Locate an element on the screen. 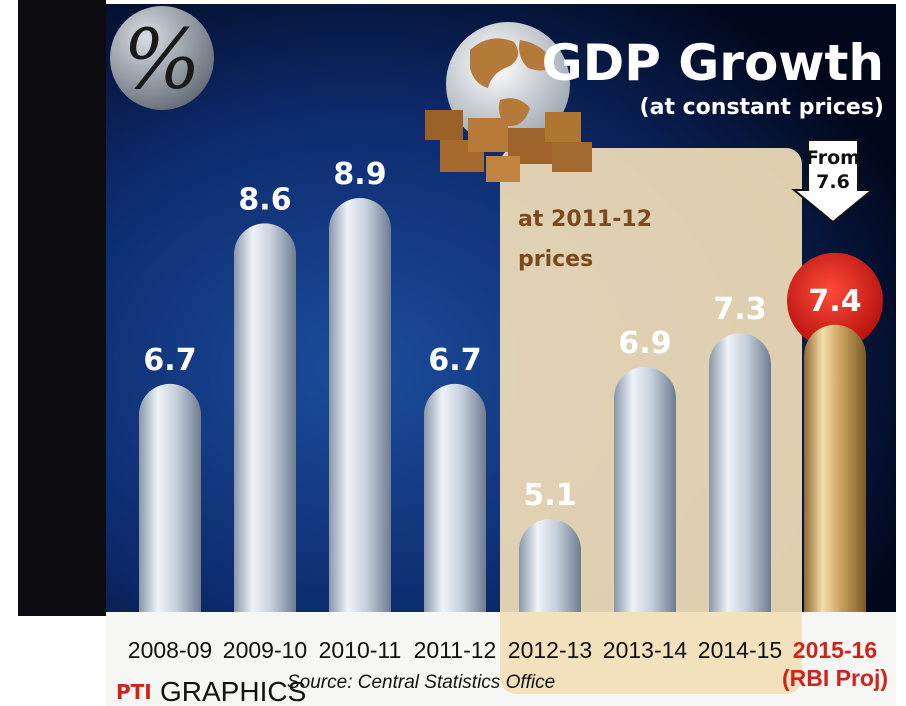 This screenshot has height=706, width=906. pti-logo: PTI is located at coordinates (134, 692).